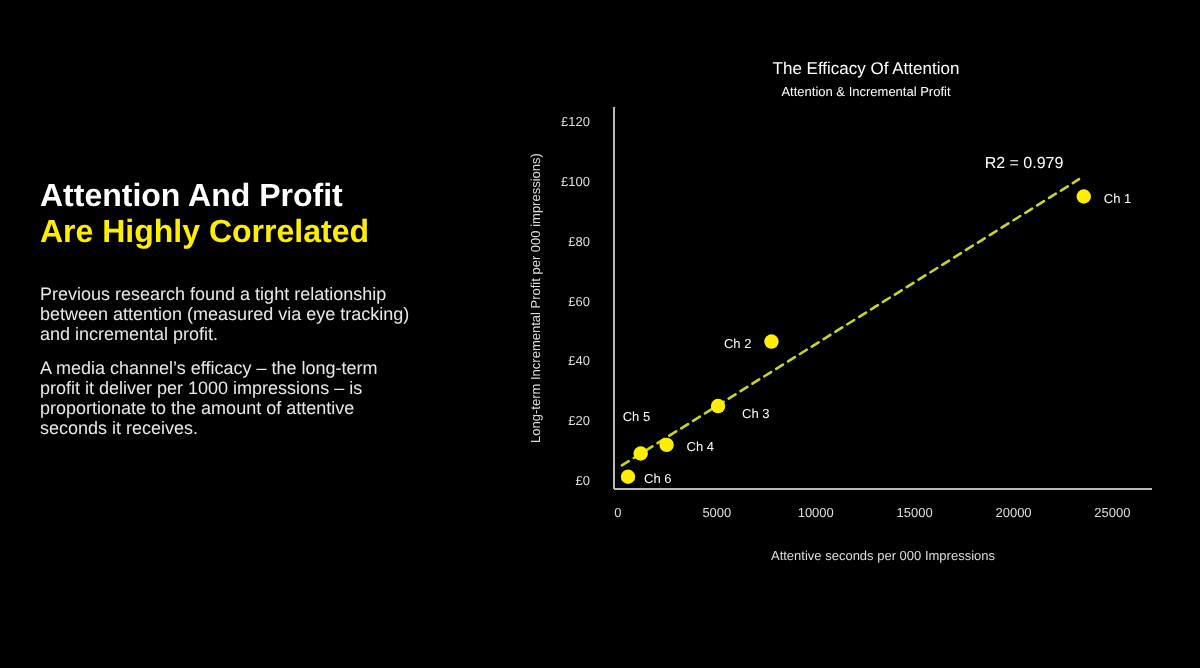  What do you see at coordinates (209, 398) in the screenshot?
I see `text: A media channel’s efficacy – the long-term profit it deliver per 1000 impressions – is proportionate to the amount of attentive seconds it receives.` at bounding box center [209, 398].